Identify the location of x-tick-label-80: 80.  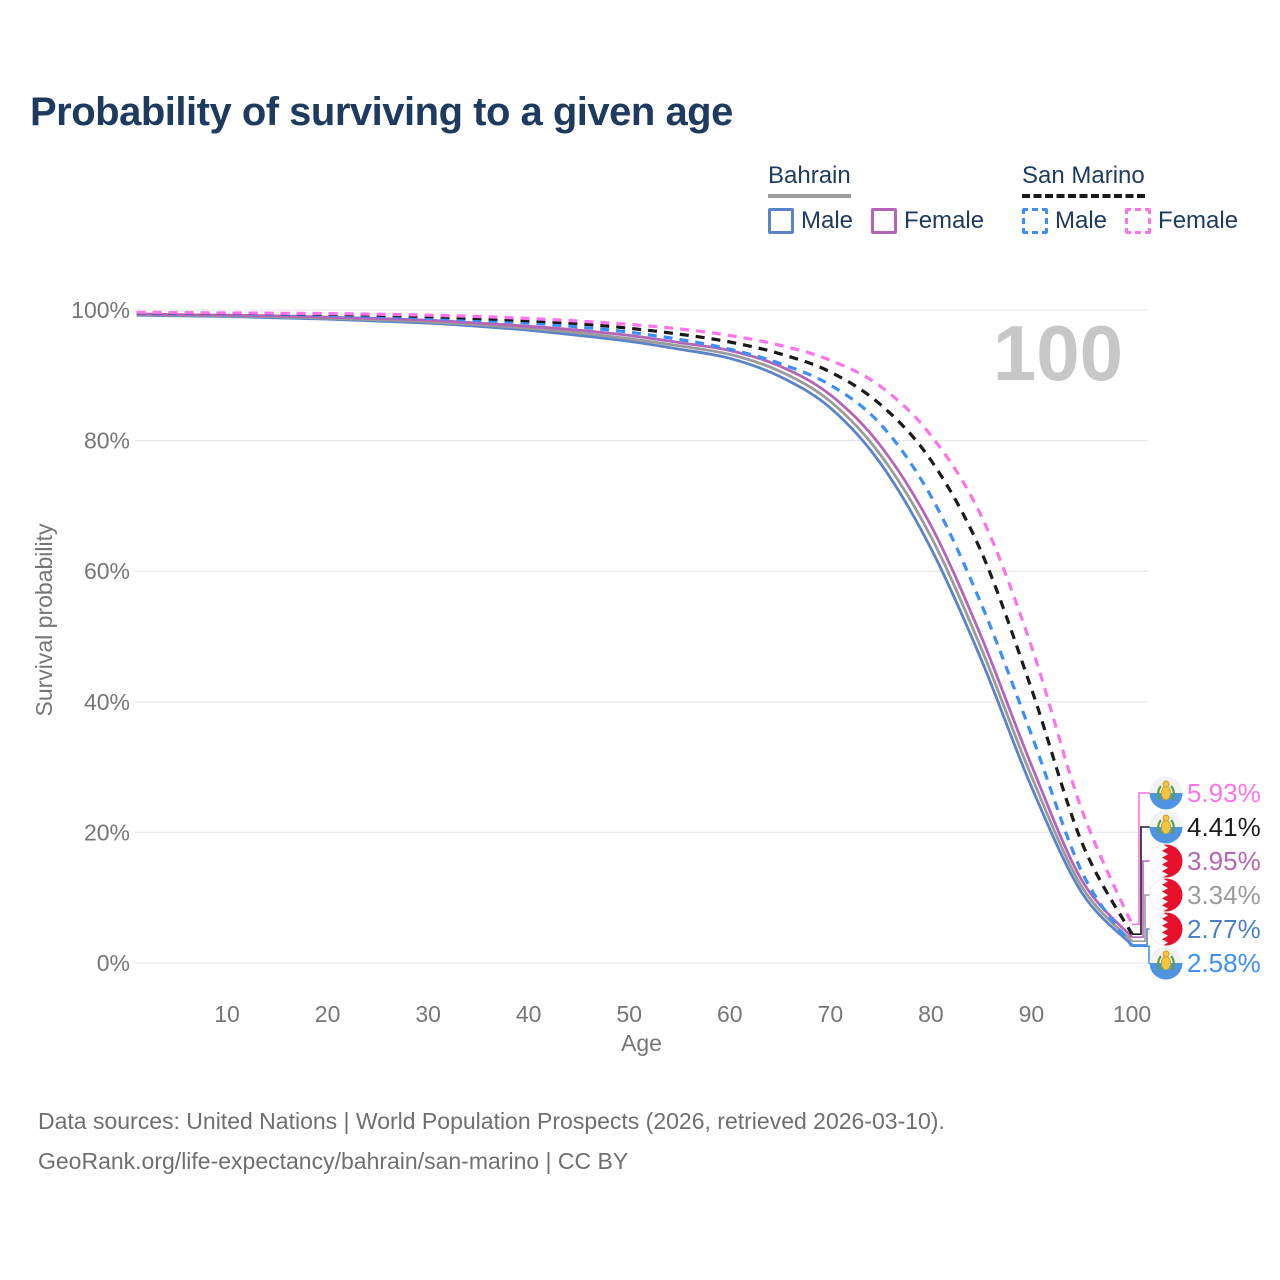
(931, 1014).